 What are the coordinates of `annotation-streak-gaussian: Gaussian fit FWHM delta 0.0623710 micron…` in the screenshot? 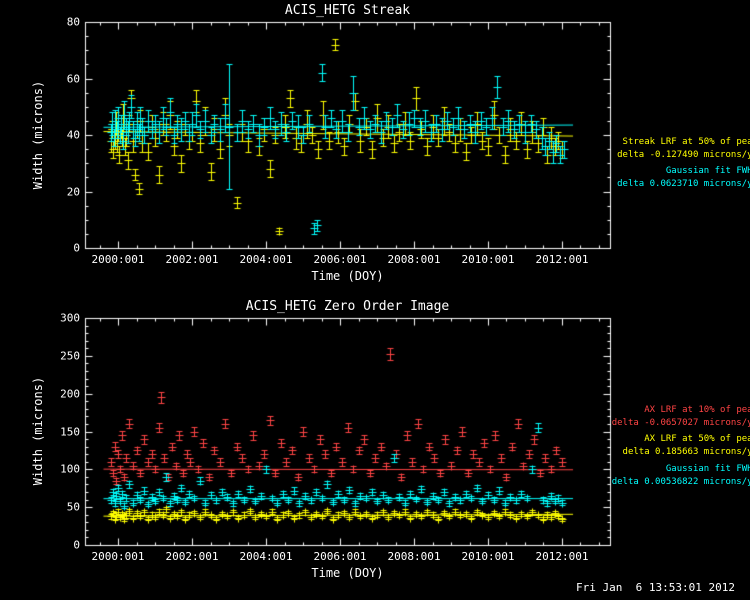 It's located at (683, 178).